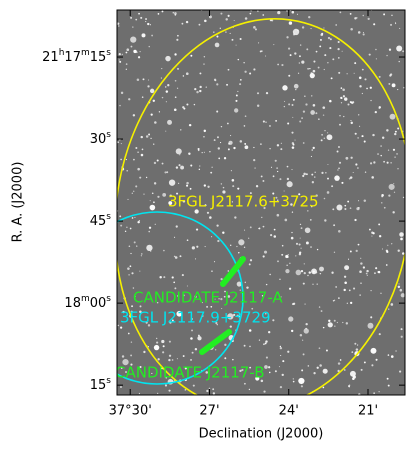  Describe the element at coordinates (209, 411) in the screenshot. I see `x-tick-label: 27'` at that location.